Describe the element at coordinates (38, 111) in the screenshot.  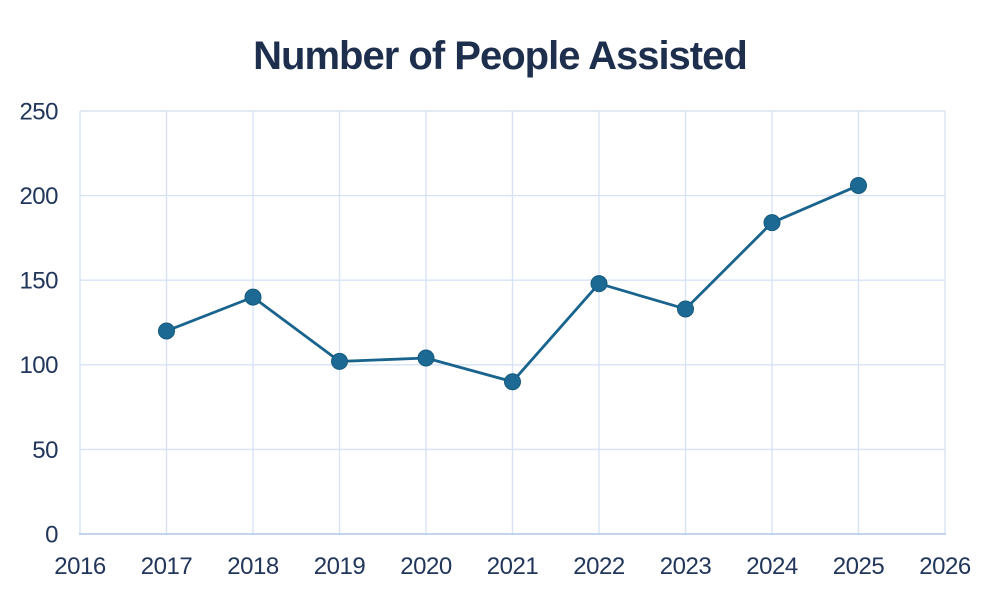
I see `y-axis-tick-label: 250` at that location.